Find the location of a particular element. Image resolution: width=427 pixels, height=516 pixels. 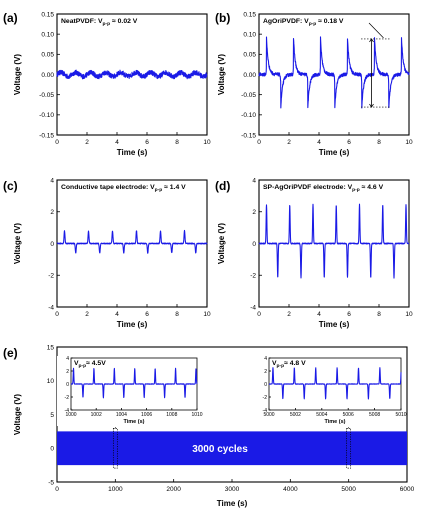

vpp-annotation: SP-AgOriPVDF electrode: Vp-p ≈ 4.6 V is located at coordinates (323, 188).